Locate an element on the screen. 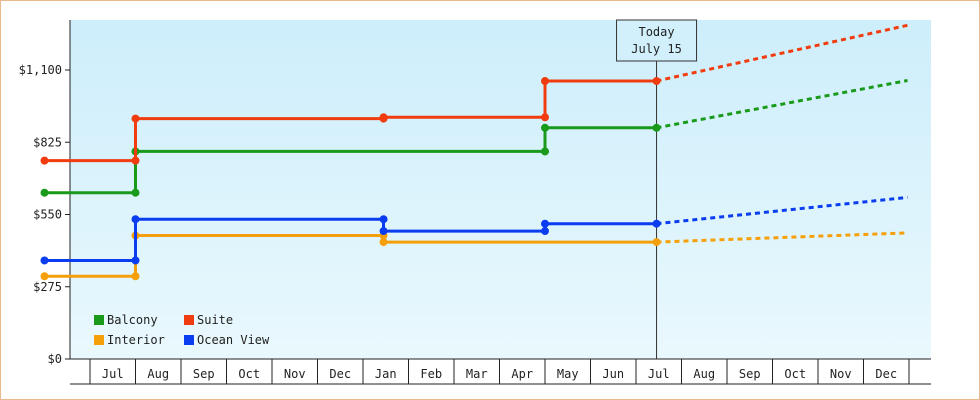  x-tick-label: Feb is located at coordinates (431, 374).